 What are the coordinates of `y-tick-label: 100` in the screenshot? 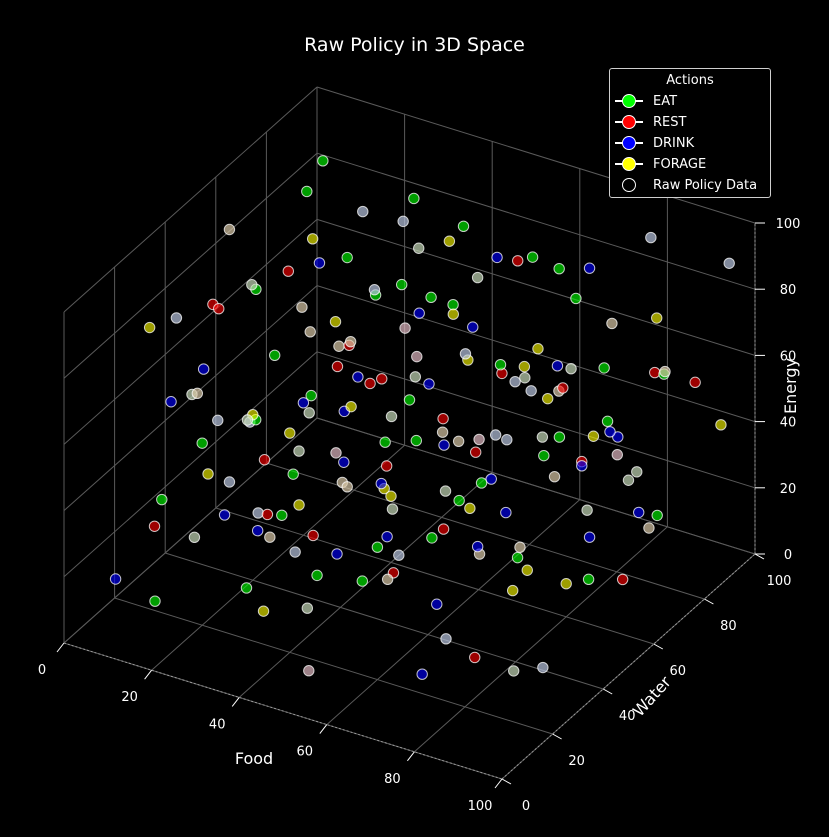 It's located at (779, 581).